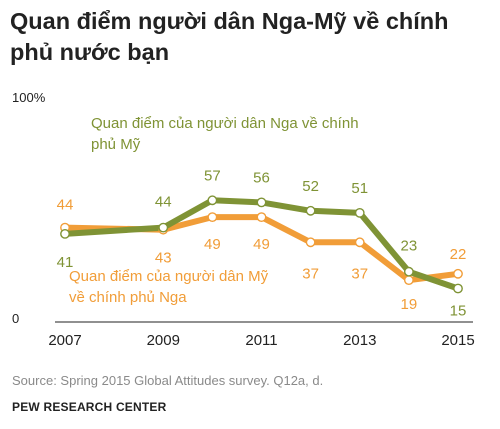 This screenshot has width=500, height=429. What do you see at coordinates (409, 304) in the screenshot?
I see `data-label: 19` at bounding box center [409, 304].